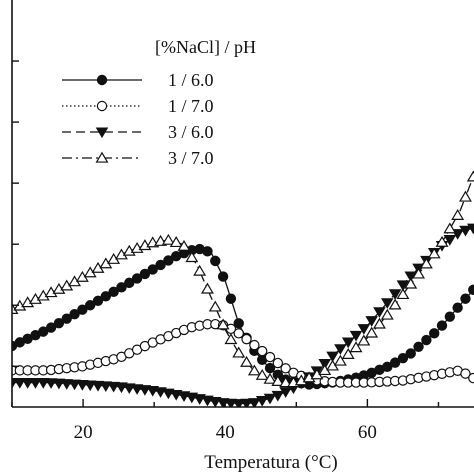 This screenshot has height=474, width=474. Describe the element at coordinates (83, 432) in the screenshot. I see `x-tick-label: 20` at that location.